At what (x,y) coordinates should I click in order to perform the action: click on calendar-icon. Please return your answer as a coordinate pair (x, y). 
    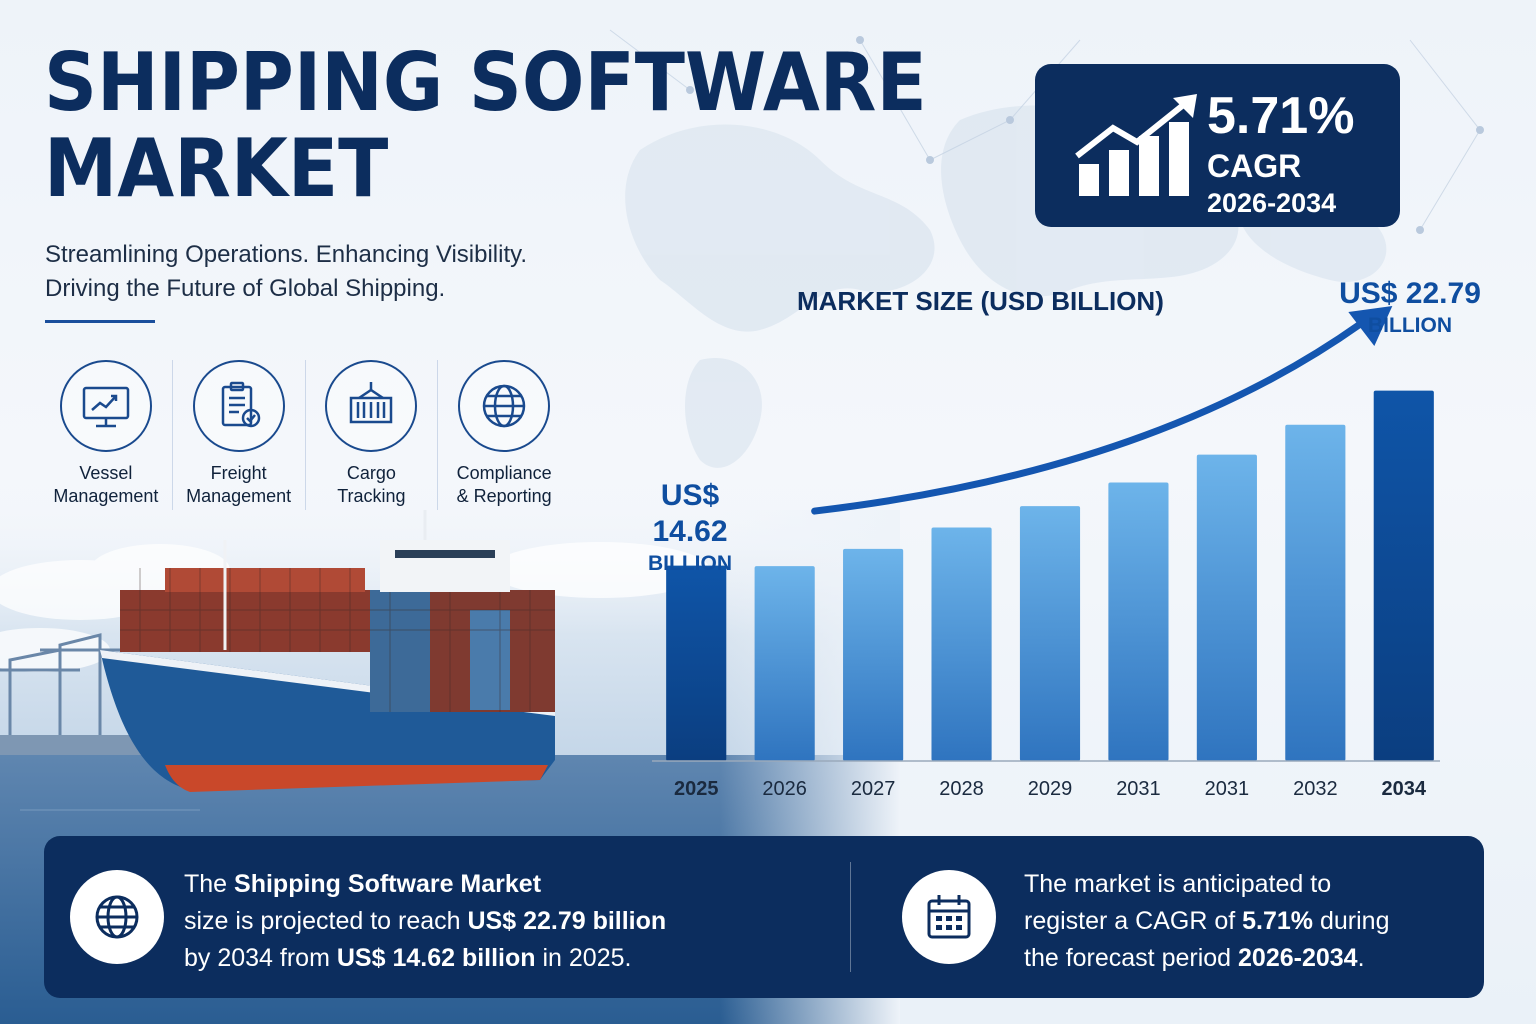
    Looking at the image, I should click on (949, 917).